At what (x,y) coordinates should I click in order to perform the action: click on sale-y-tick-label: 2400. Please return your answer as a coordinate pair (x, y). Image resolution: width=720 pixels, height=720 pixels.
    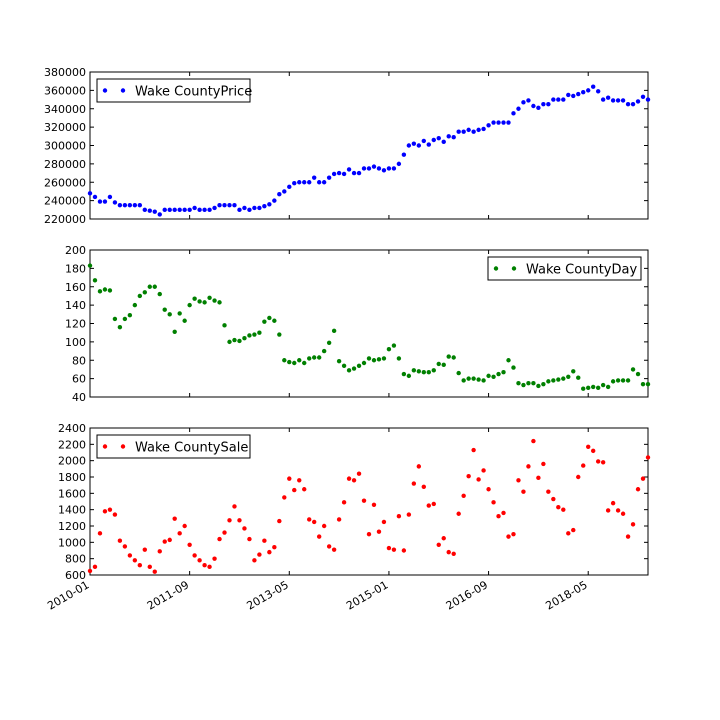
    Looking at the image, I should click on (72, 428).